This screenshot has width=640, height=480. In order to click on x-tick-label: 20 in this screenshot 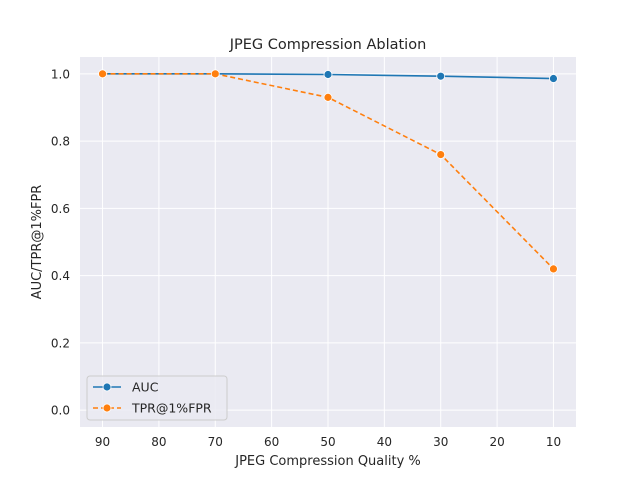, I will do `click(496, 442)`.